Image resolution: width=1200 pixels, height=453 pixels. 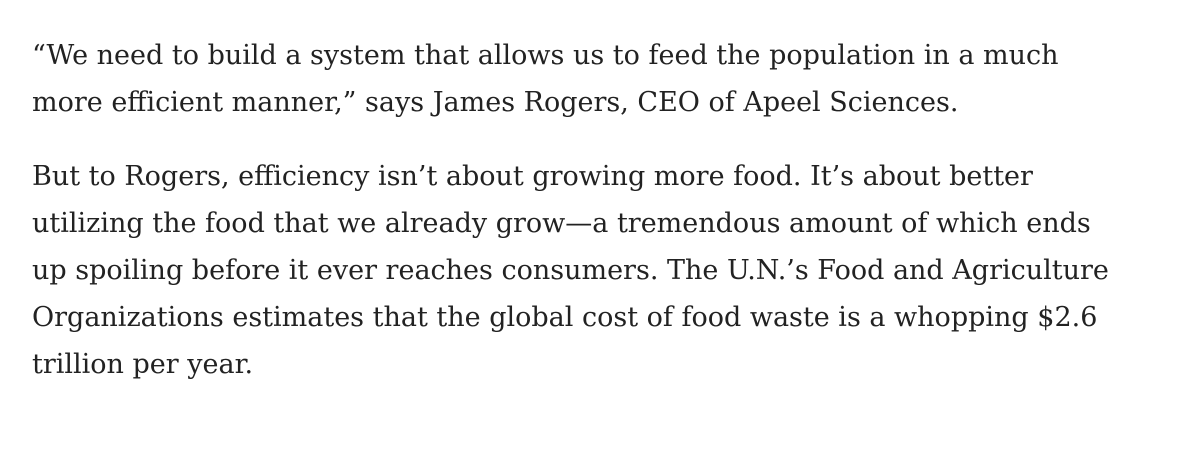 What do you see at coordinates (607, 139) in the screenshot?
I see `paragraph-spacer` at bounding box center [607, 139].